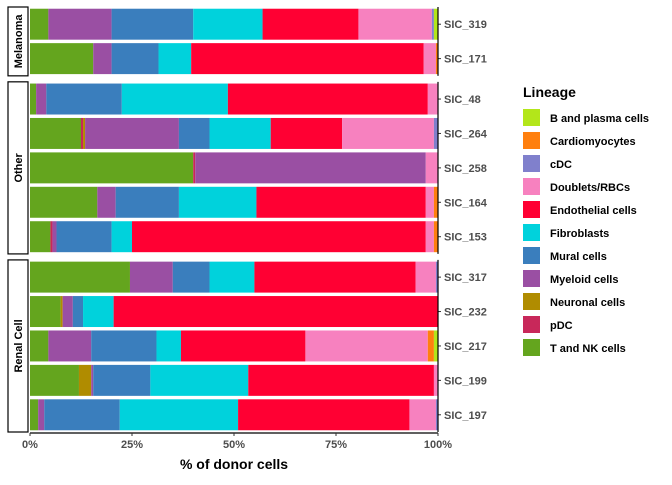  Describe the element at coordinates (584, 280) in the screenshot. I see `legend-label: Myeloid cells` at that location.